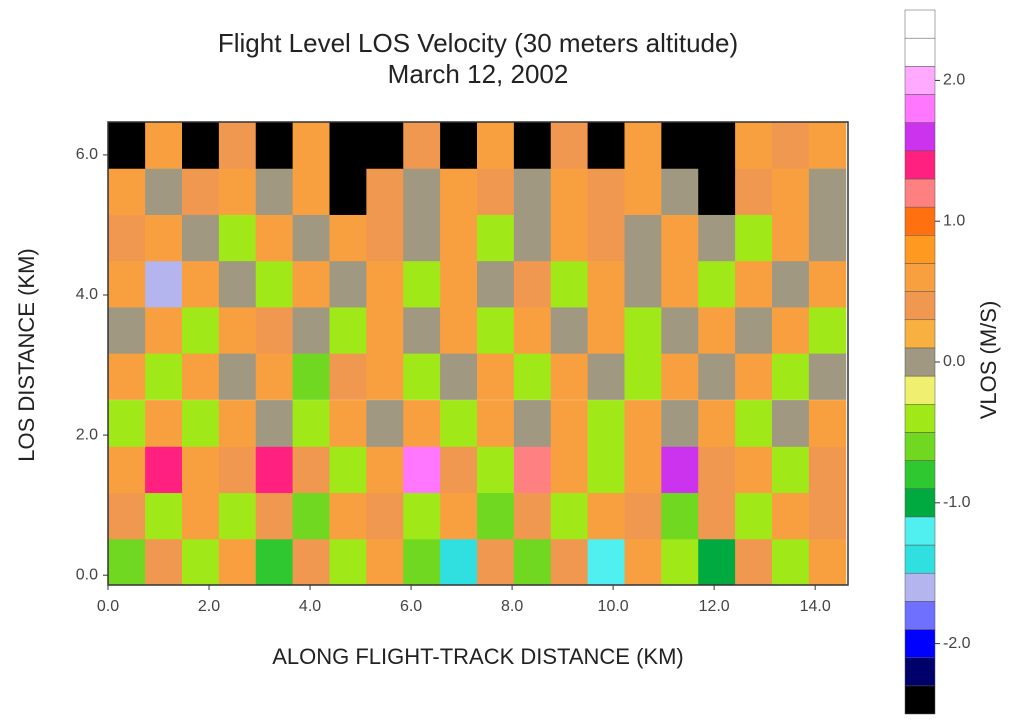 Image resolution: width=1021 pixels, height=724 pixels. What do you see at coordinates (988, 360) in the screenshot?
I see `colorbar-label: VLOS (M/S)` at bounding box center [988, 360].